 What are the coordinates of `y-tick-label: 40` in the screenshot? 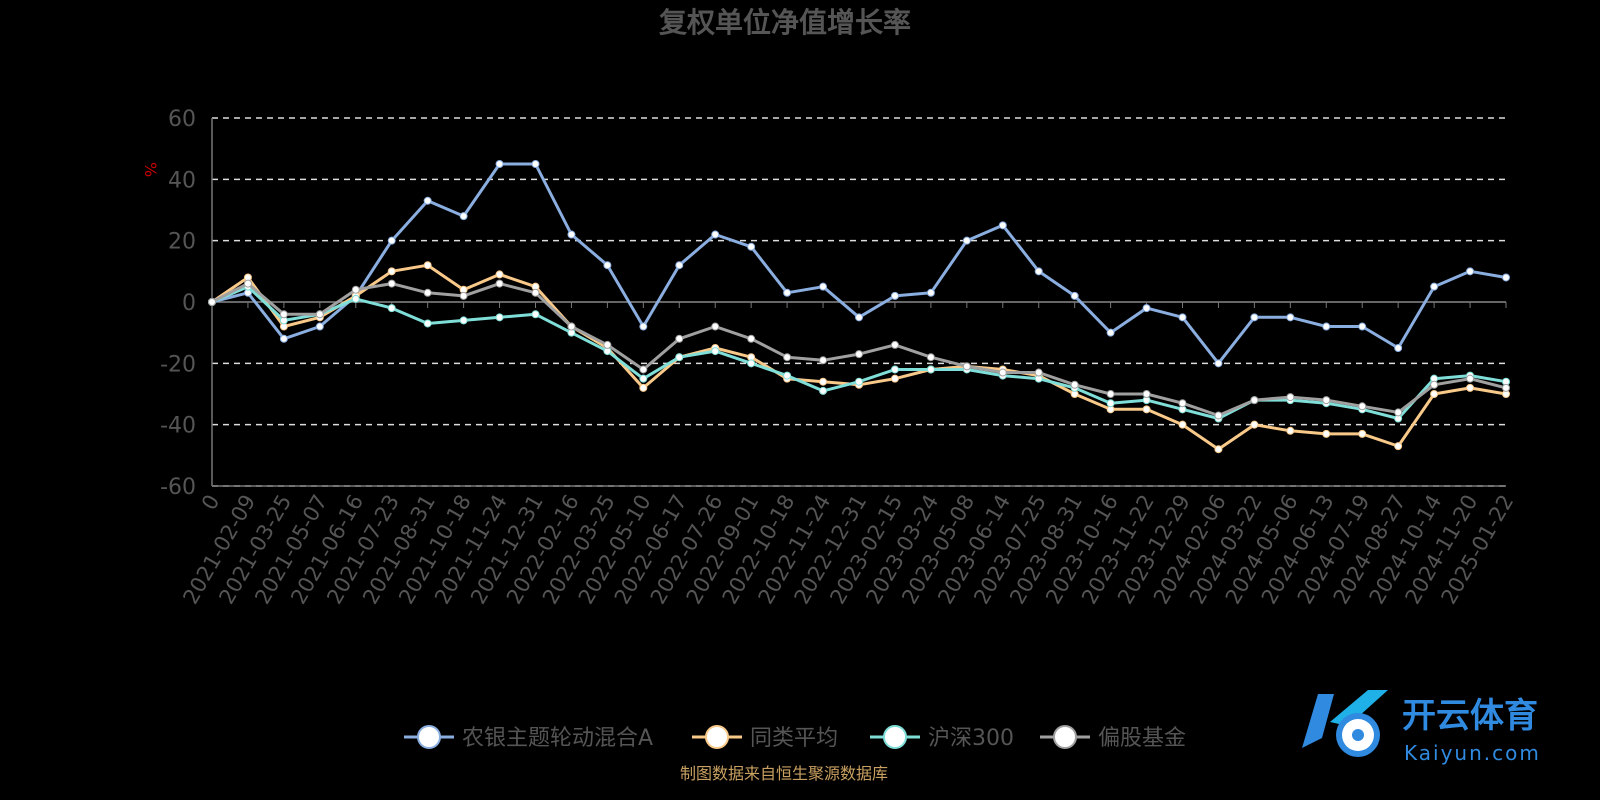 It's located at (182, 180).